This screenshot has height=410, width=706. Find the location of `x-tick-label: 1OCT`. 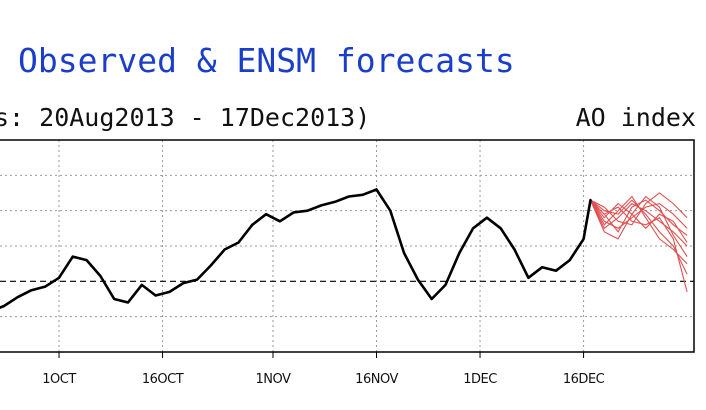

x-tick-label: 1OCT is located at coordinates (59, 379).